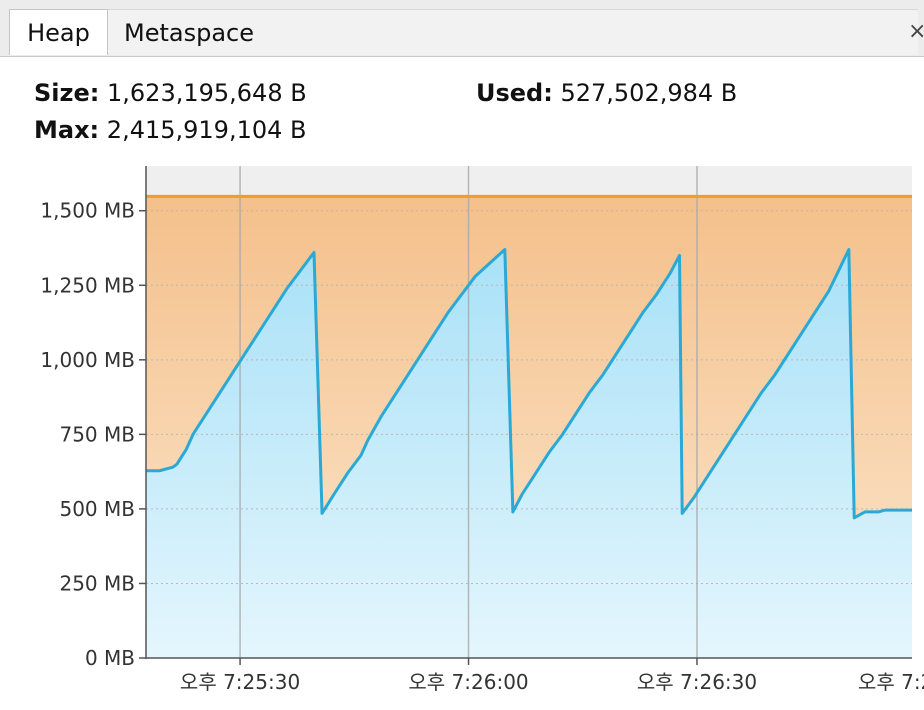  Describe the element at coordinates (697, 682) in the screenshot. I see `x-tick-label-2: 오후 7:26:30` at that location.